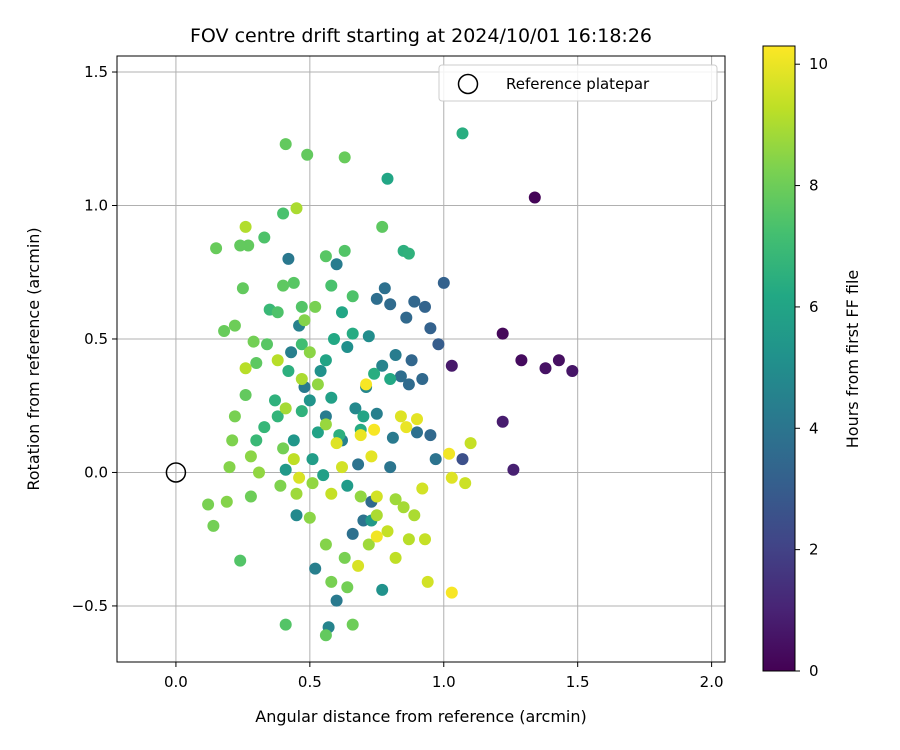 The image size is (900, 750). I want to click on x-tick-label: 2.0, so click(712, 682).